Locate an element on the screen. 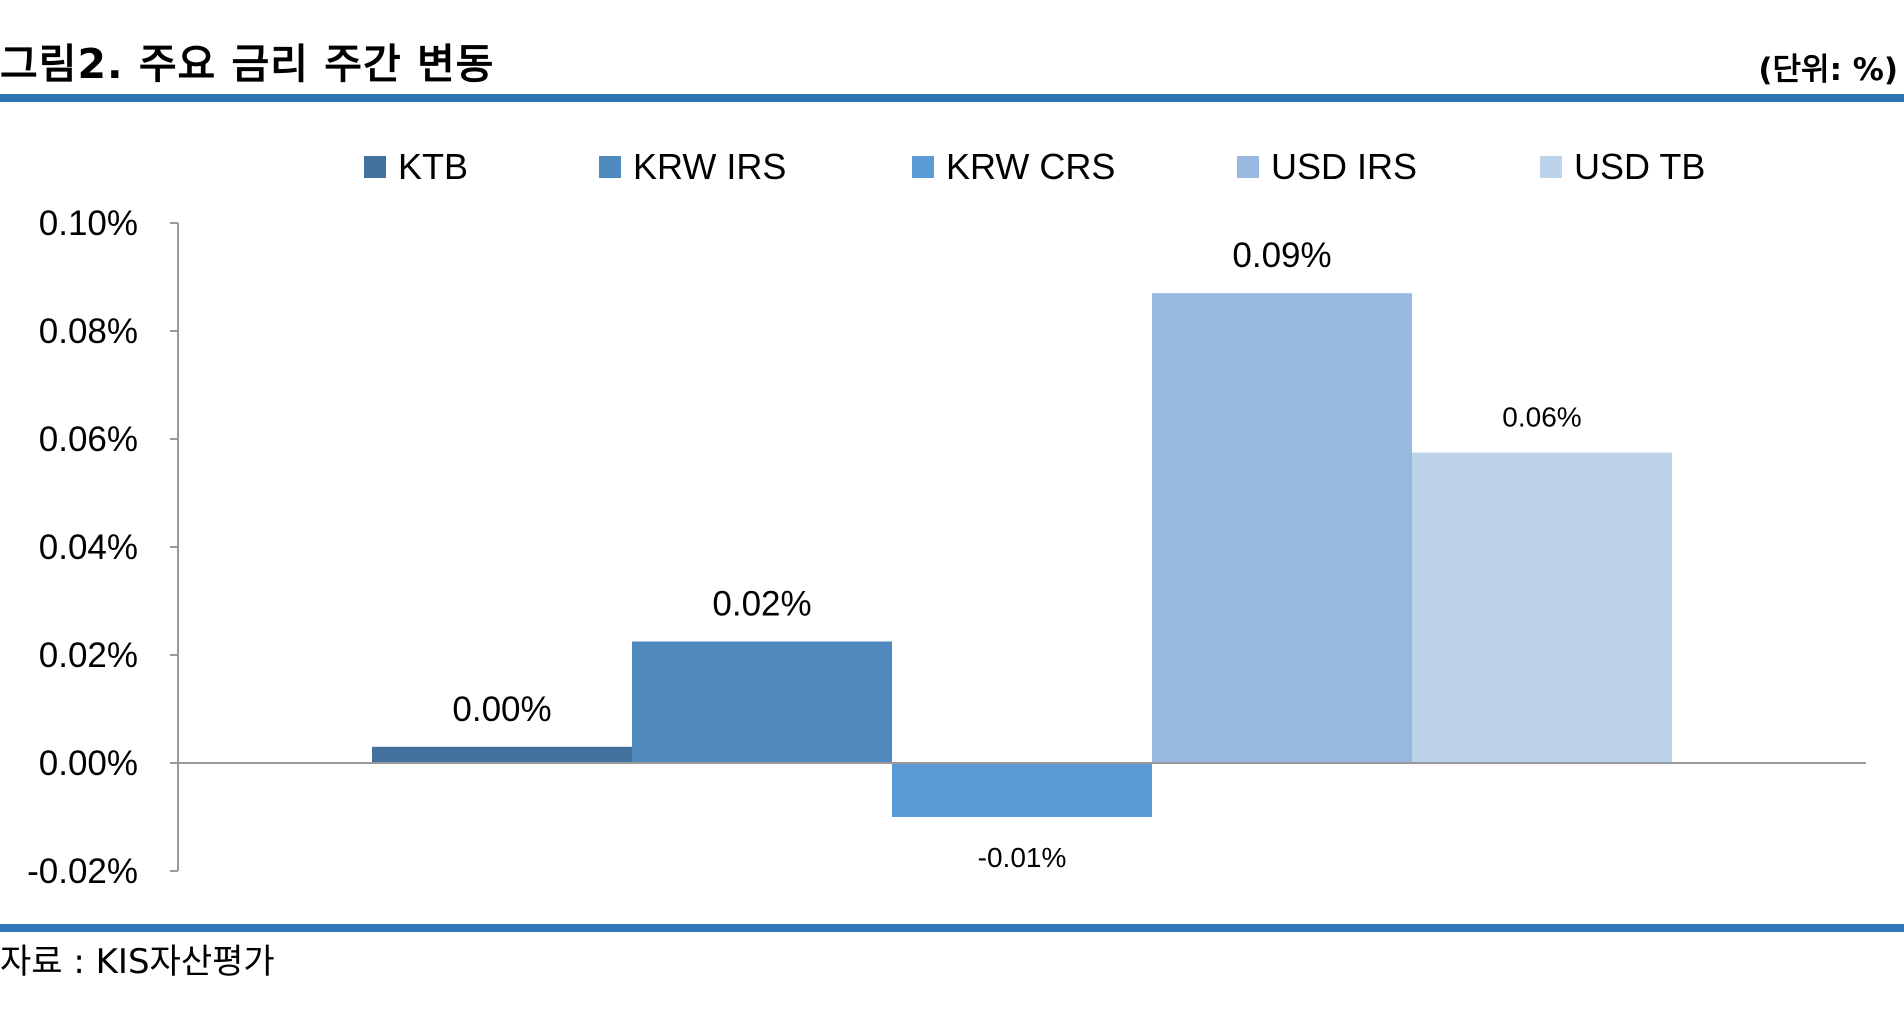  y-axis: 0.10% 0.08% 0.06% 0.04% 0.02% 0.00% -0.02% is located at coordinates (103, 547).